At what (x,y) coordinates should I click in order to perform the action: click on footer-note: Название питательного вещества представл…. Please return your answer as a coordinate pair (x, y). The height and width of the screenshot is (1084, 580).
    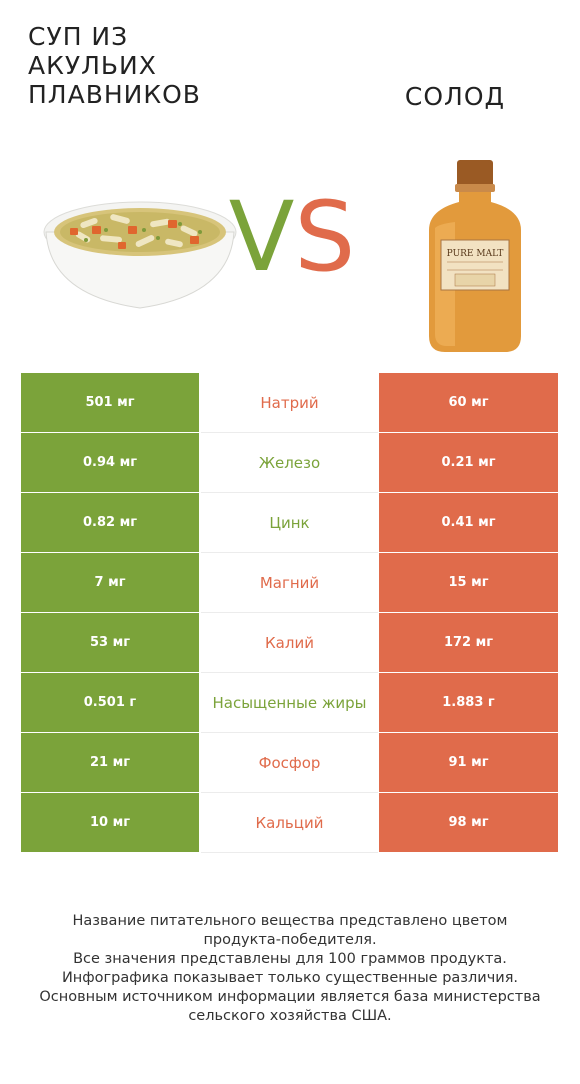
    Looking at the image, I should click on (290, 969).